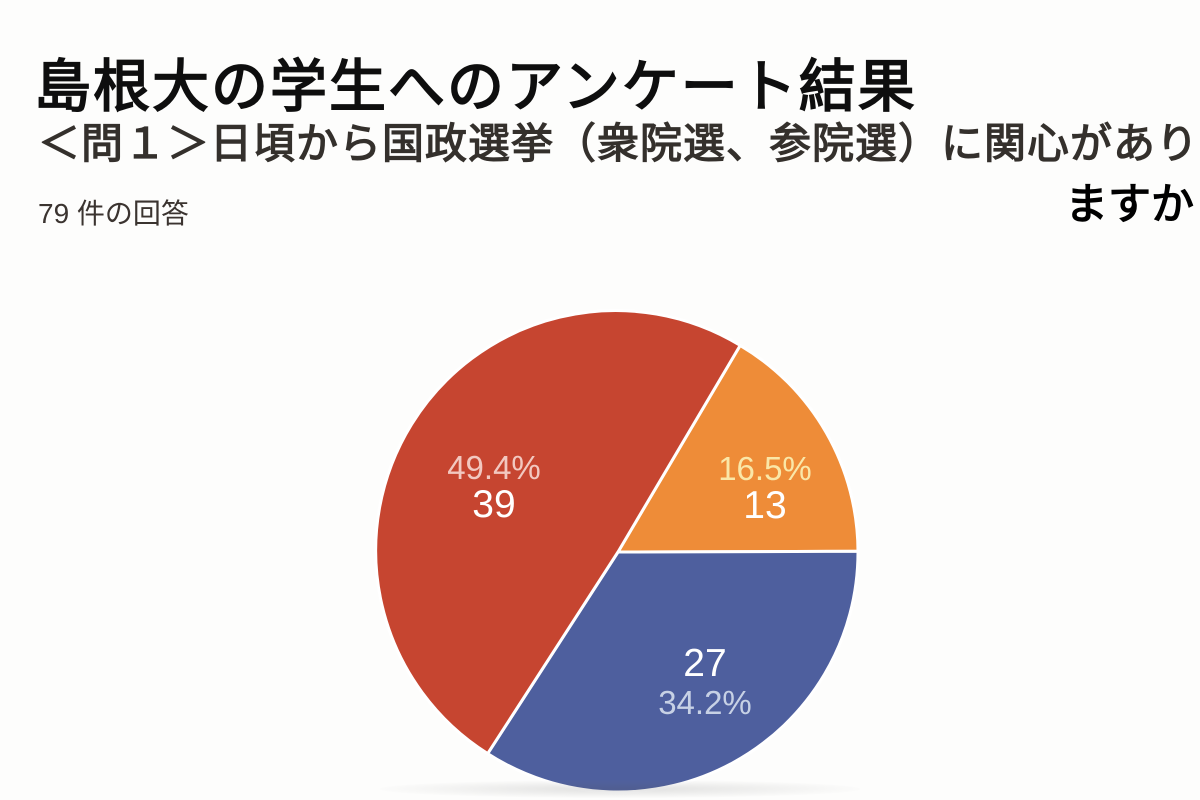  Describe the element at coordinates (620, 789) in the screenshot. I see `pie-bottom-shadow` at that location.